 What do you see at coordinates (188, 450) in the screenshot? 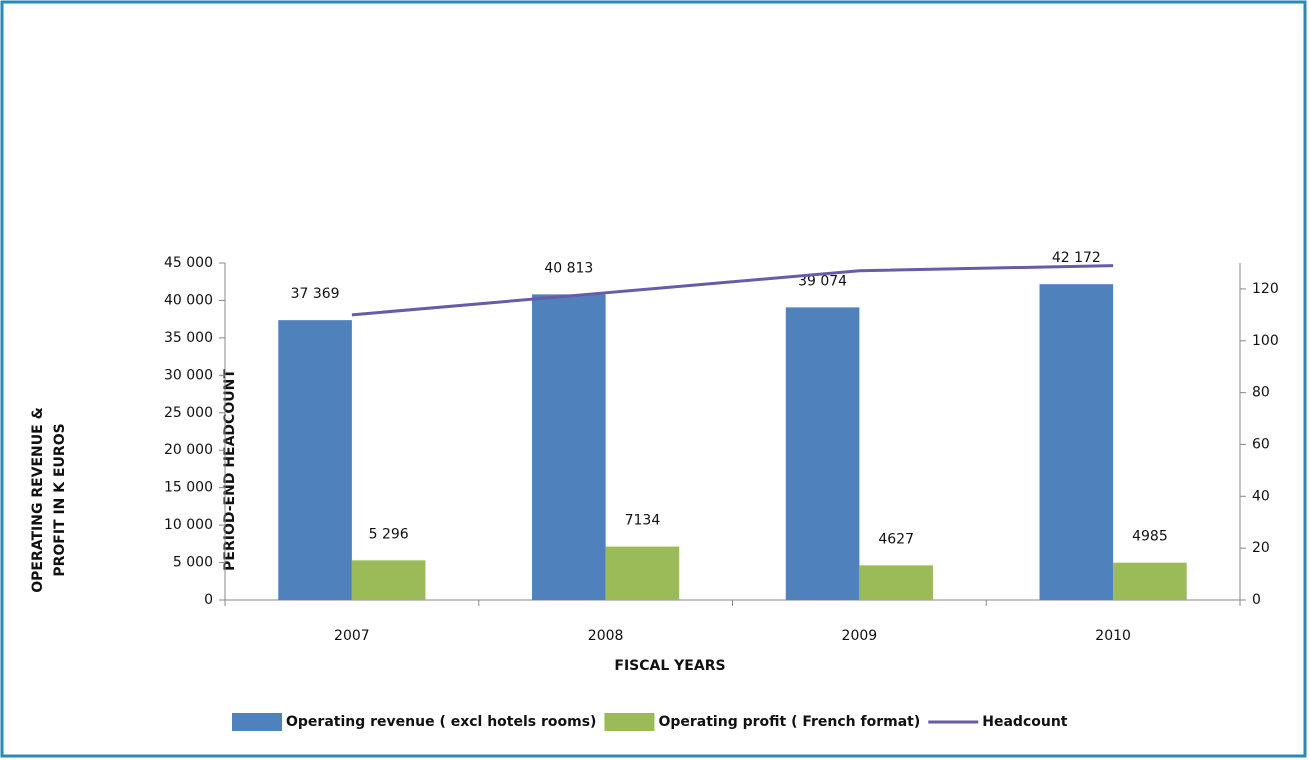
I see `y-tick-label: 20 000` at bounding box center [188, 450].